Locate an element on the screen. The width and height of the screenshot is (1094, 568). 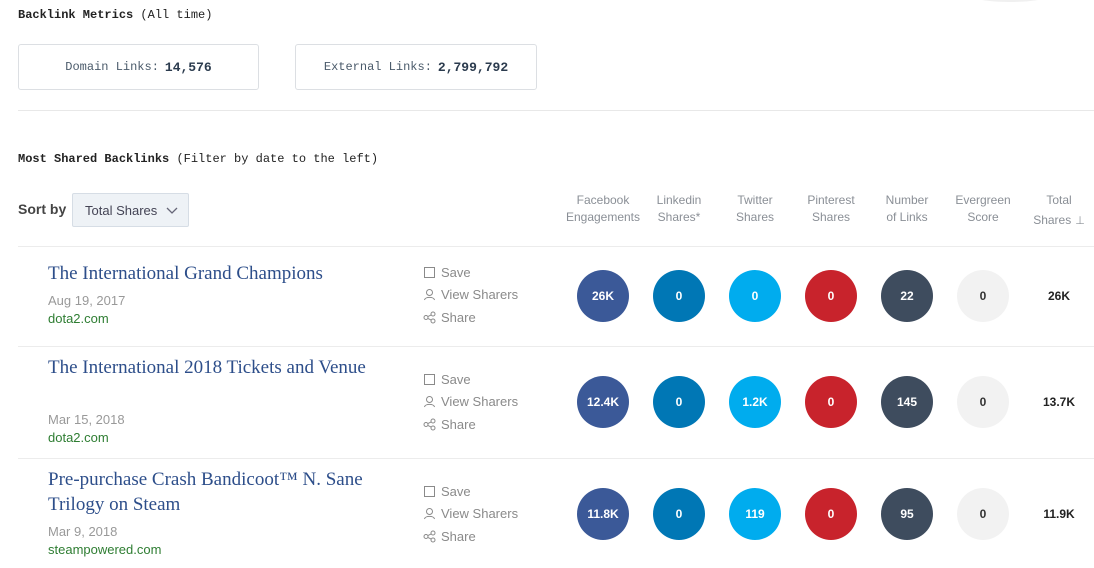
facebook-metric-circle: 11.8K is located at coordinates (603, 514).